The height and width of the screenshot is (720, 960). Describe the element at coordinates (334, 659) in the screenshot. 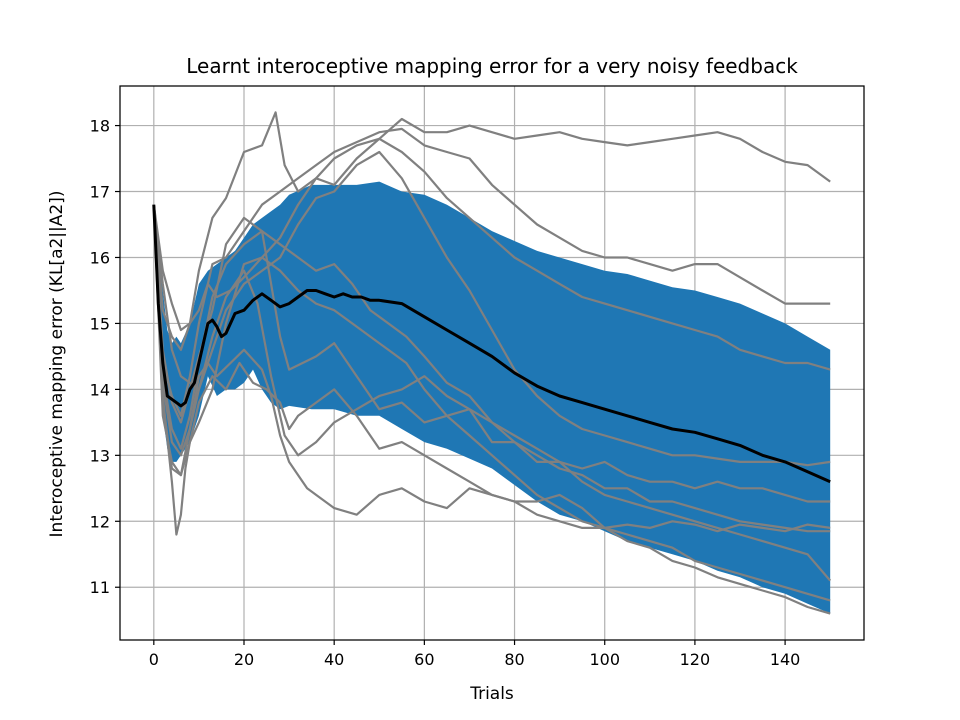

I see `x-tick-label-2: 40` at that location.